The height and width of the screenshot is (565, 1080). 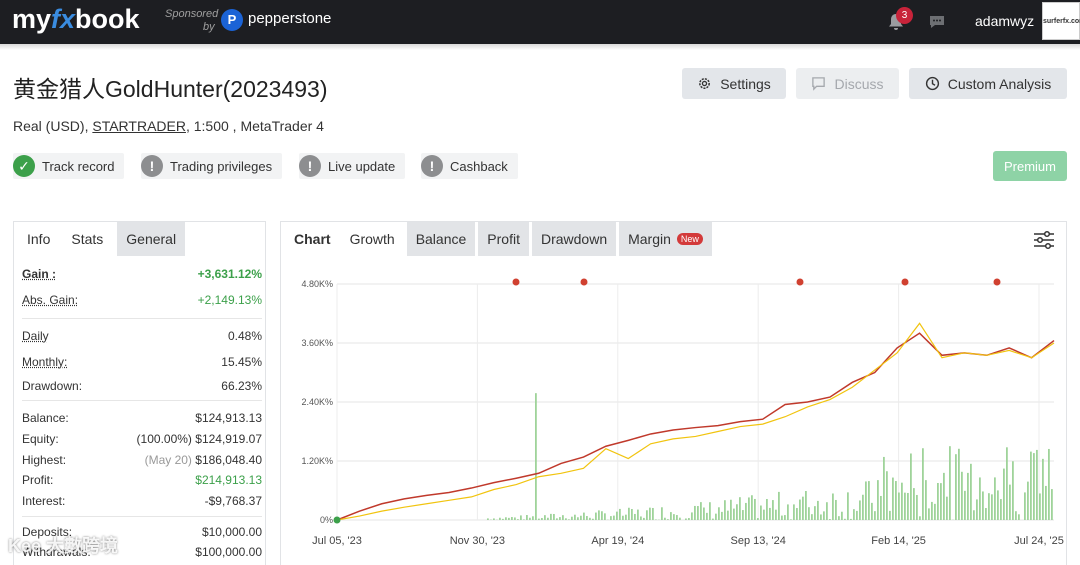 I want to click on sponsor-name: pepperstone, so click(x=290, y=18).